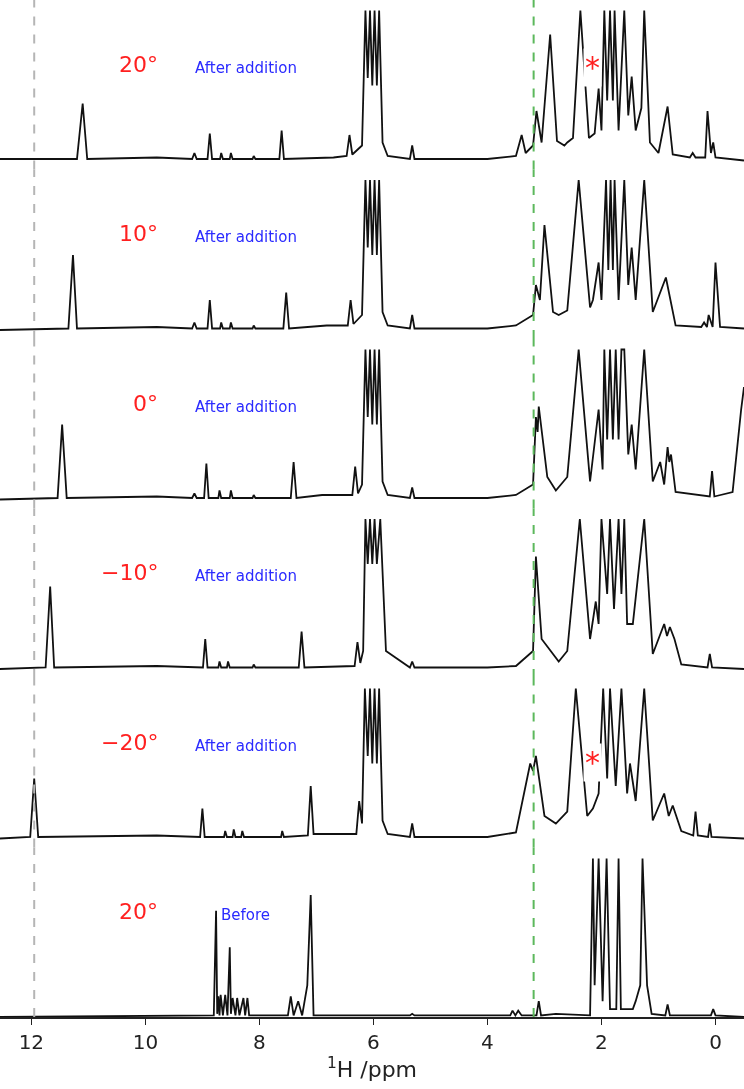 The height and width of the screenshot is (1089, 744). Describe the element at coordinates (487, 1041) in the screenshot. I see `x-tick-label: 4` at that location.